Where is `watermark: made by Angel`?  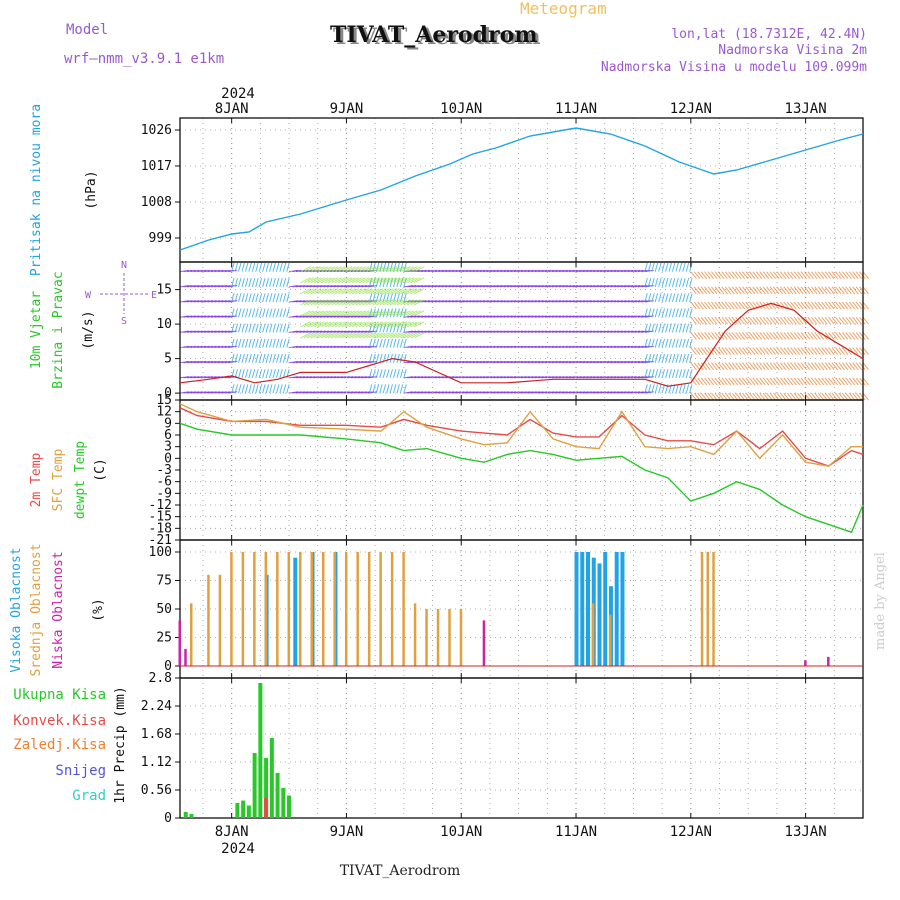
watermark: made by Angel is located at coordinates (880, 601).